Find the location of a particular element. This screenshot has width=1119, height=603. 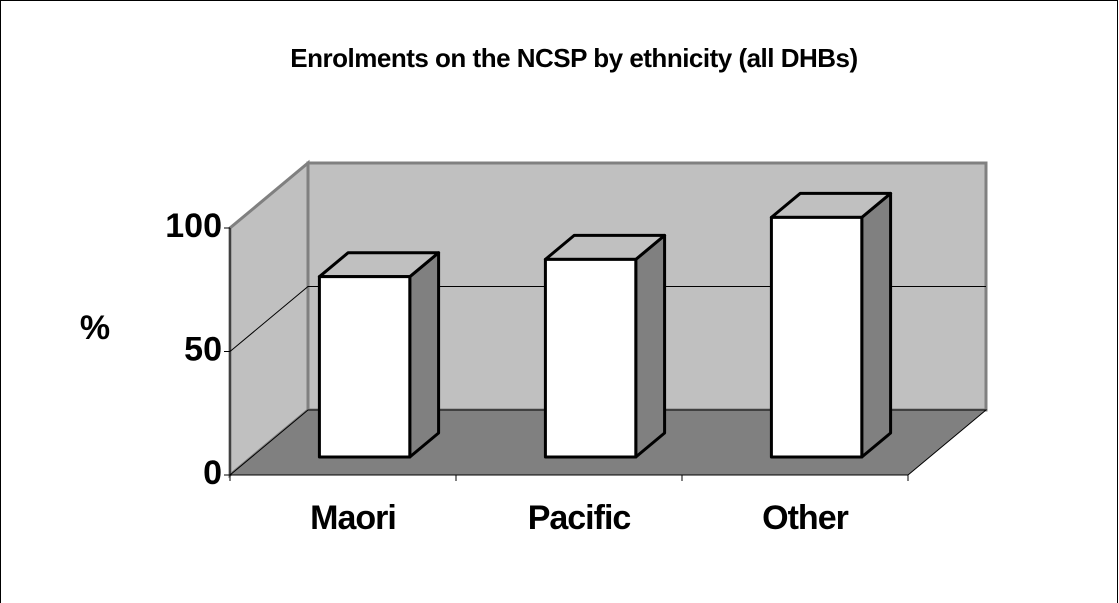

y-tick-label: 50 is located at coordinates (203, 349).